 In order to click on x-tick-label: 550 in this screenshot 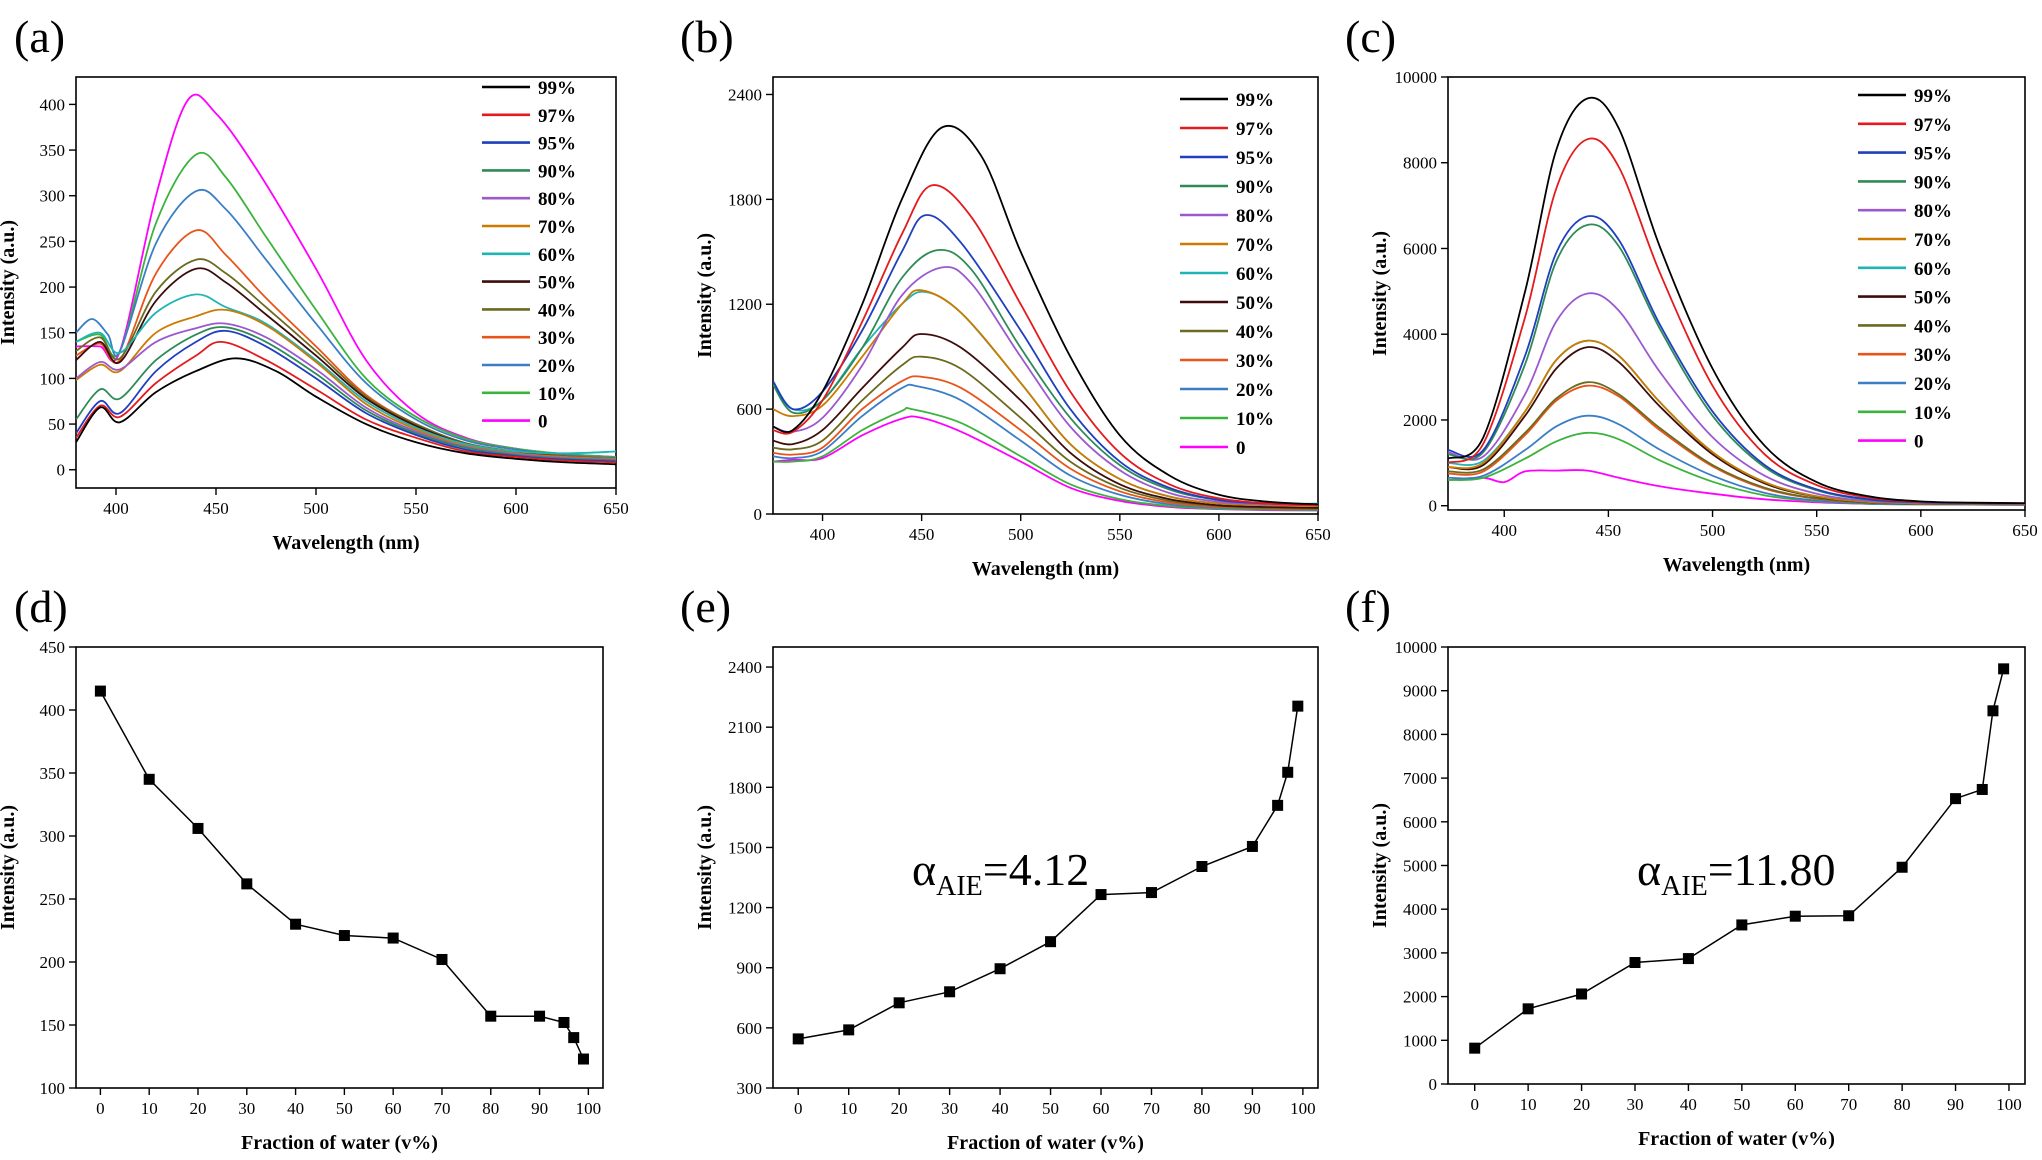, I will do `click(1120, 534)`.